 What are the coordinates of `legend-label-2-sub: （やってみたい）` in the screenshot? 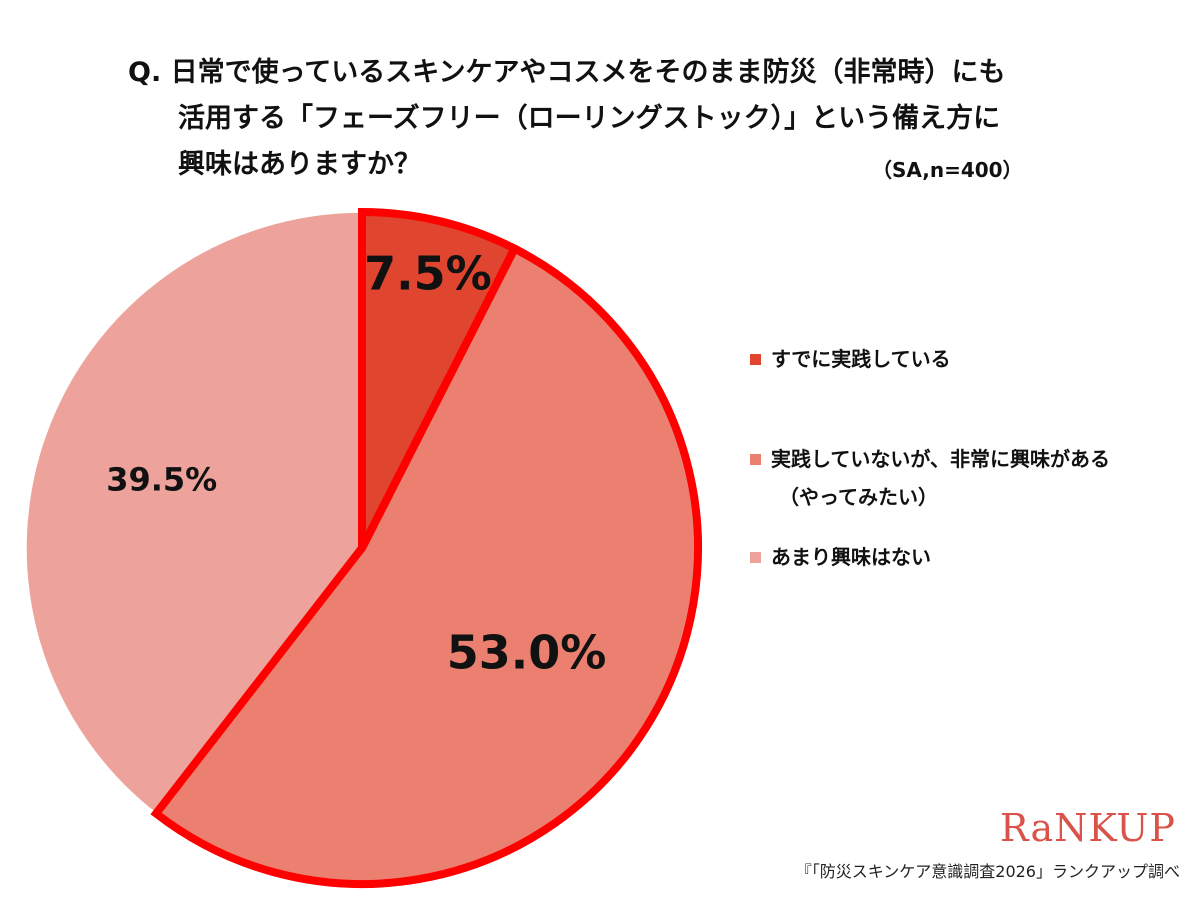 It's located at (858, 497).